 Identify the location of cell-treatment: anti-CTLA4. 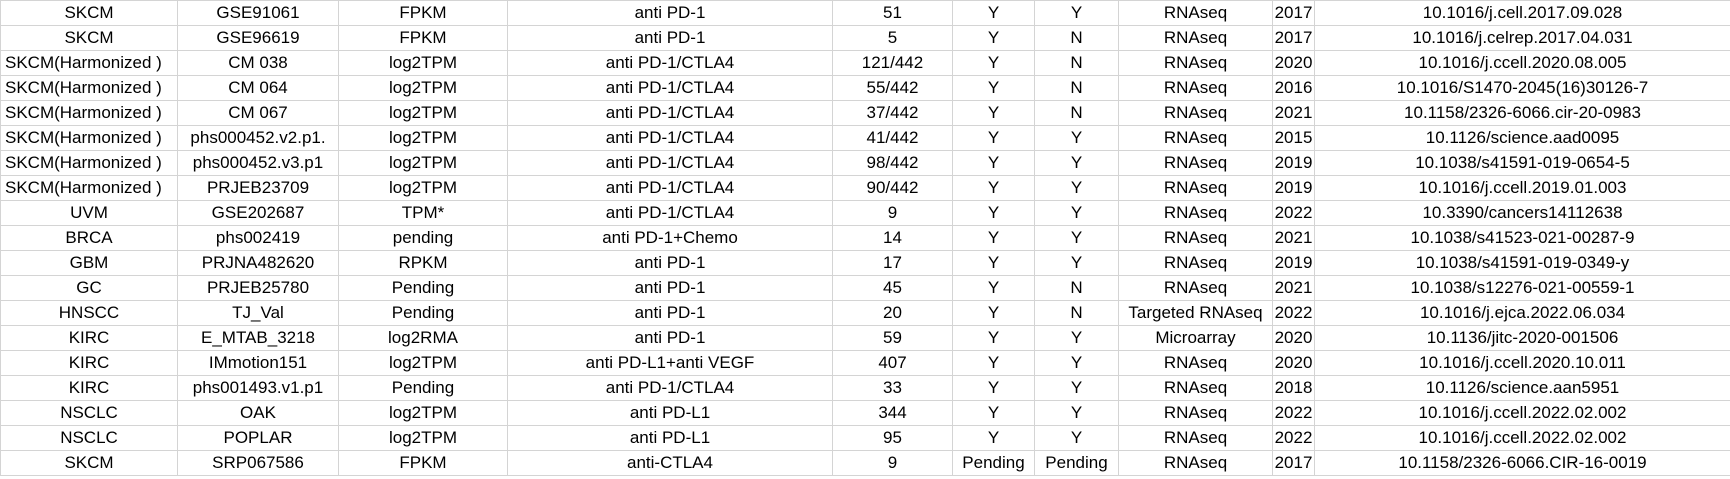
(670, 463).